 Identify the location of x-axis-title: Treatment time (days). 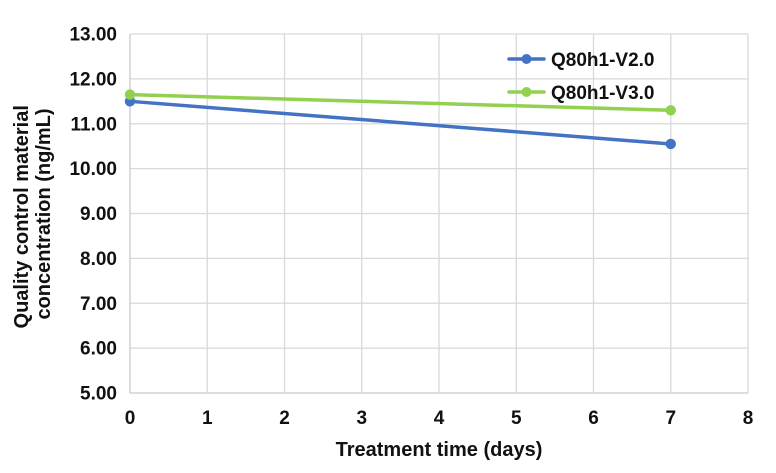
(439, 450).